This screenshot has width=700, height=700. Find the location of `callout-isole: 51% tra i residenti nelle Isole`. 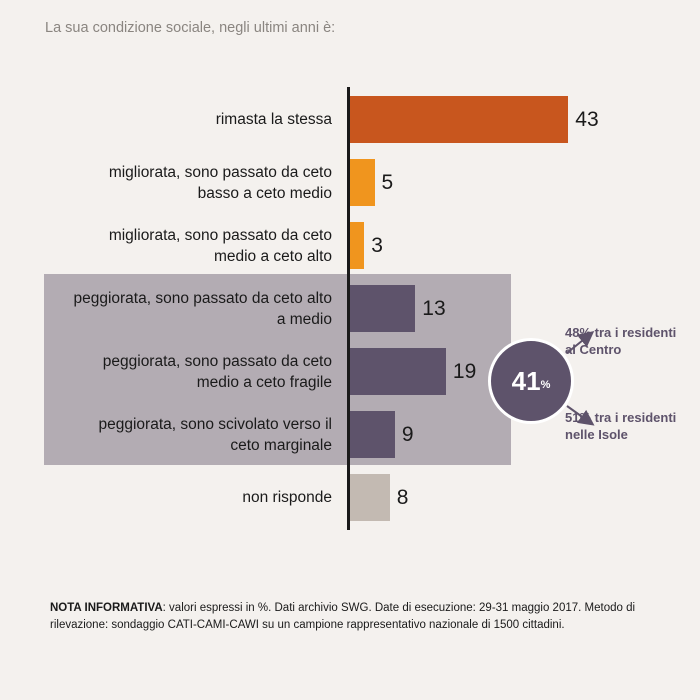

callout-isole: 51% tra i residenti nelle Isole is located at coordinates (625, 426).